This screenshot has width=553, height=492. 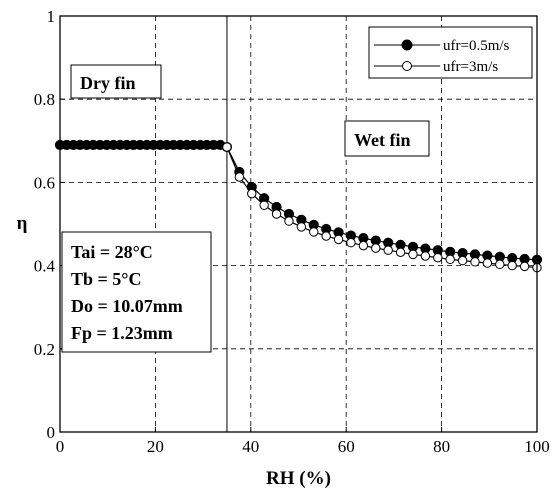 What do you see at coordinates (45, 266) in the screenshot?
I see `y-tick-label: 0.4` at bounding box center [45, 266].